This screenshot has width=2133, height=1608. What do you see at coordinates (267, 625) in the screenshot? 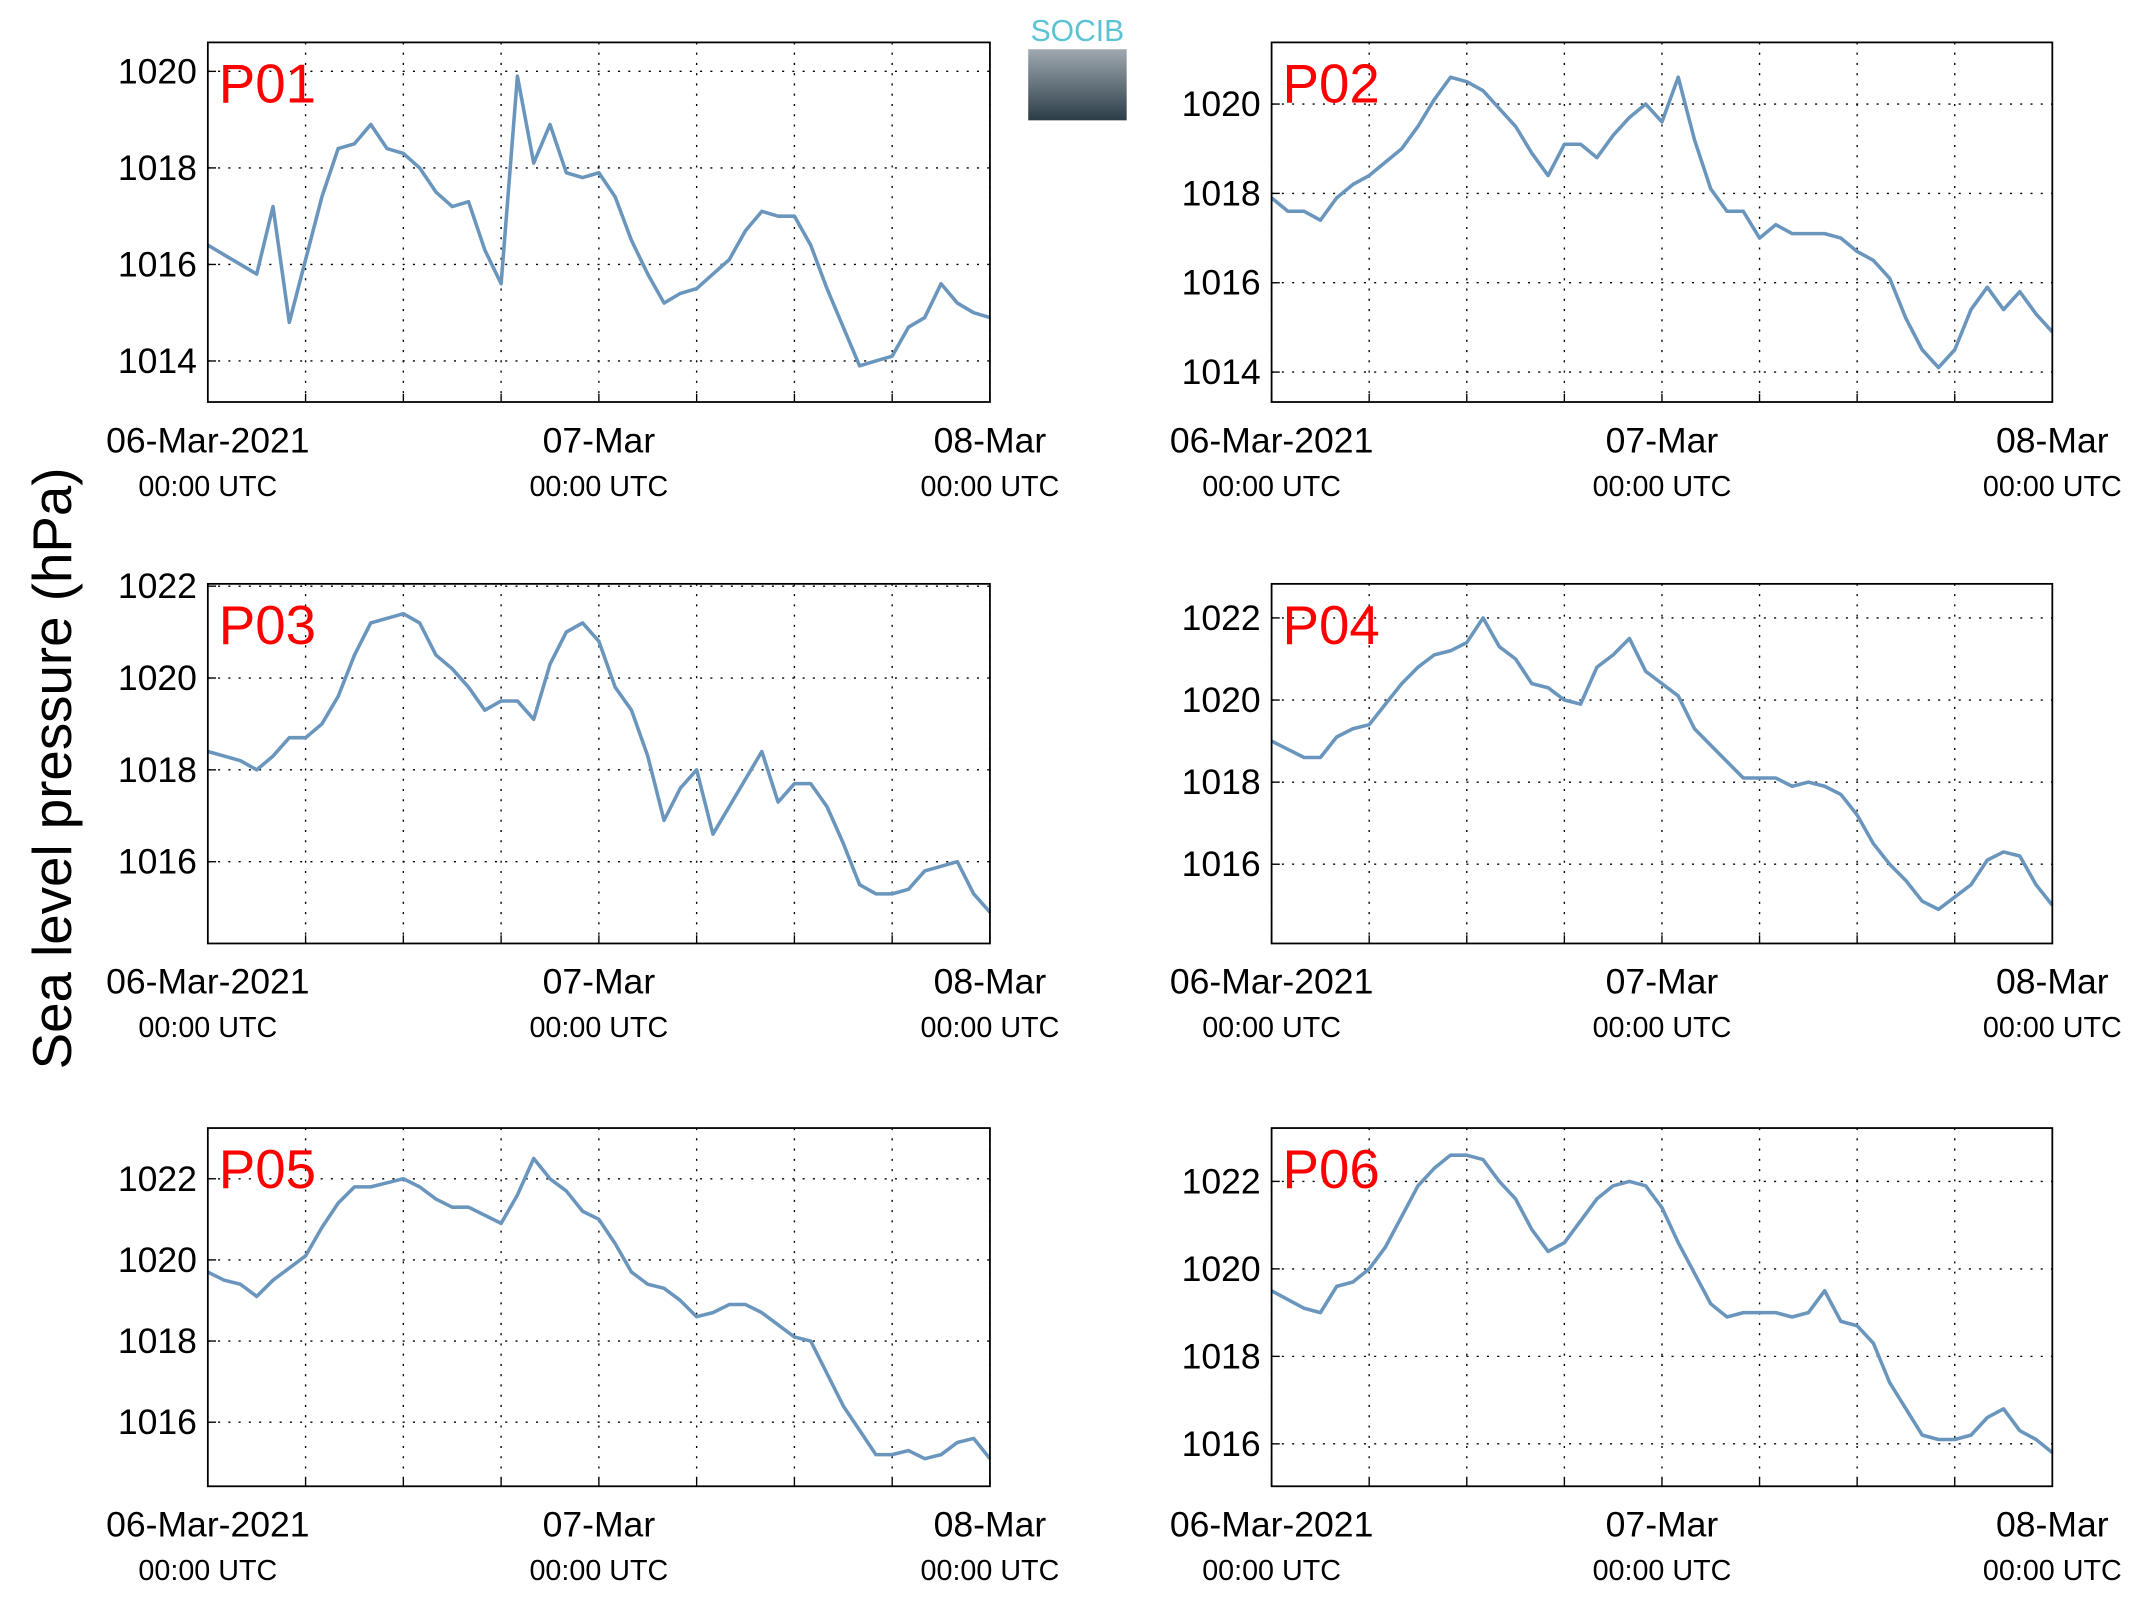
I see `panel-title: P03` at bounding box center [267, 625].